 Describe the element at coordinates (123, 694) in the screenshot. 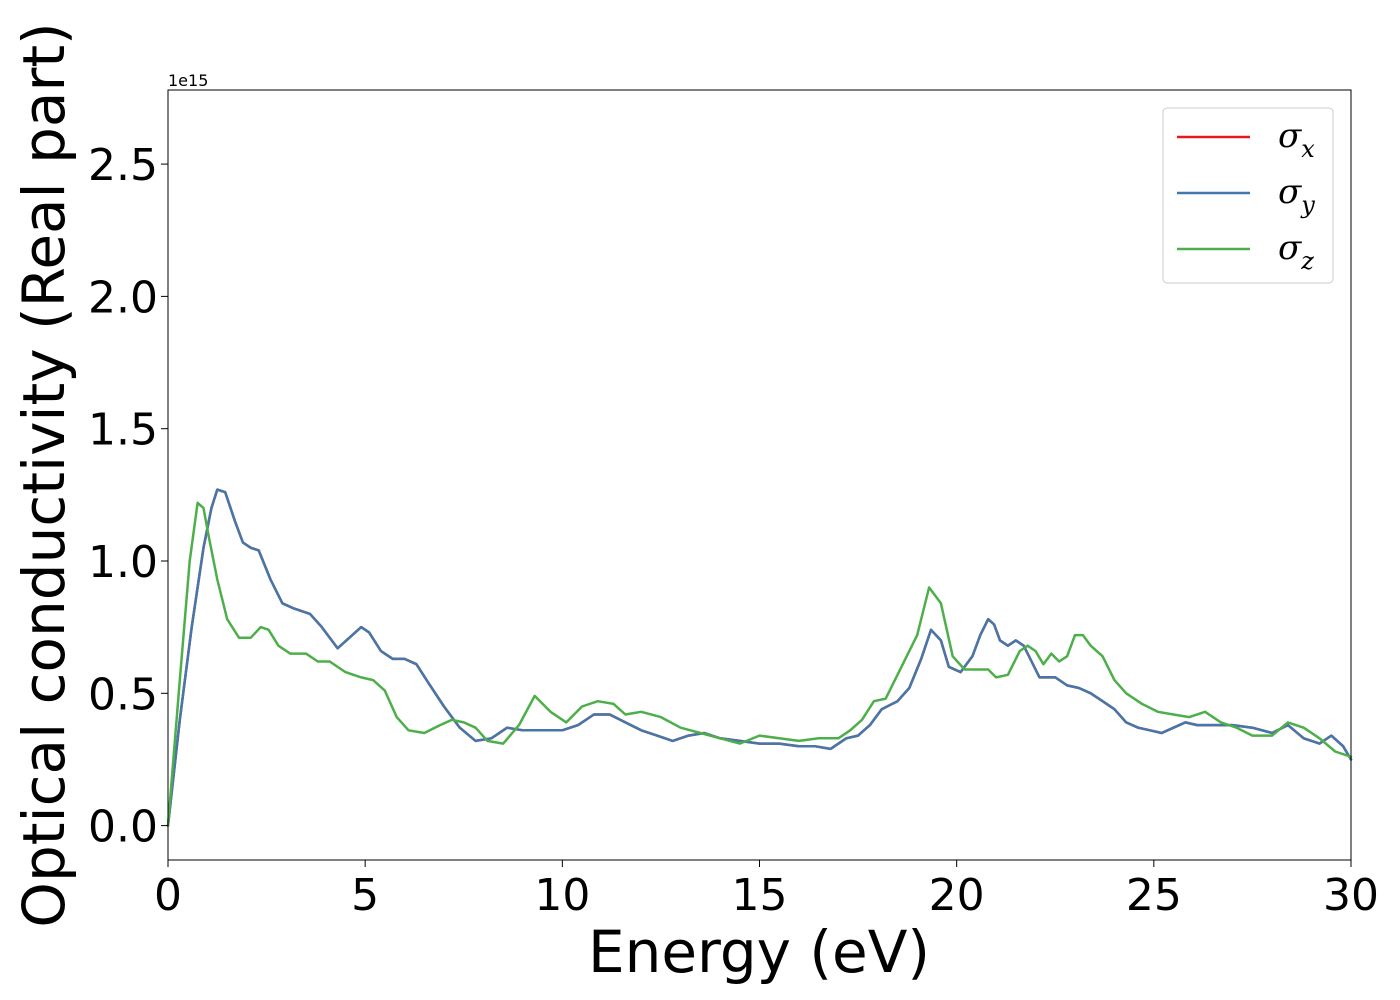

I see `y-tick-label: 0.5` at that location.